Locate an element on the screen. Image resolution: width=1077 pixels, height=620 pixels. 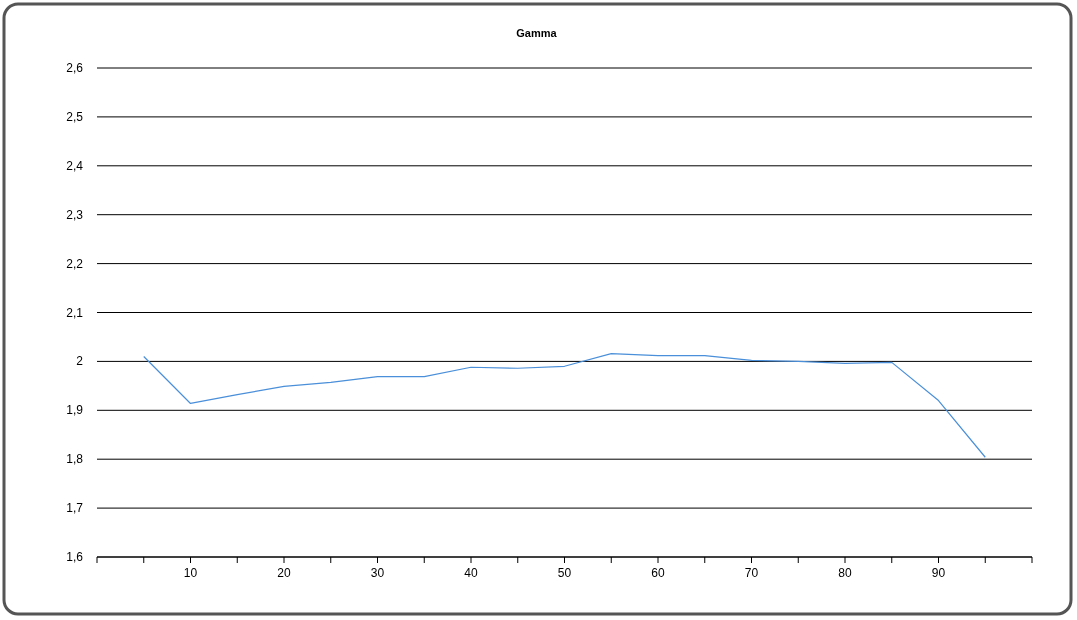
line-series is located at coordinates (564, 405).